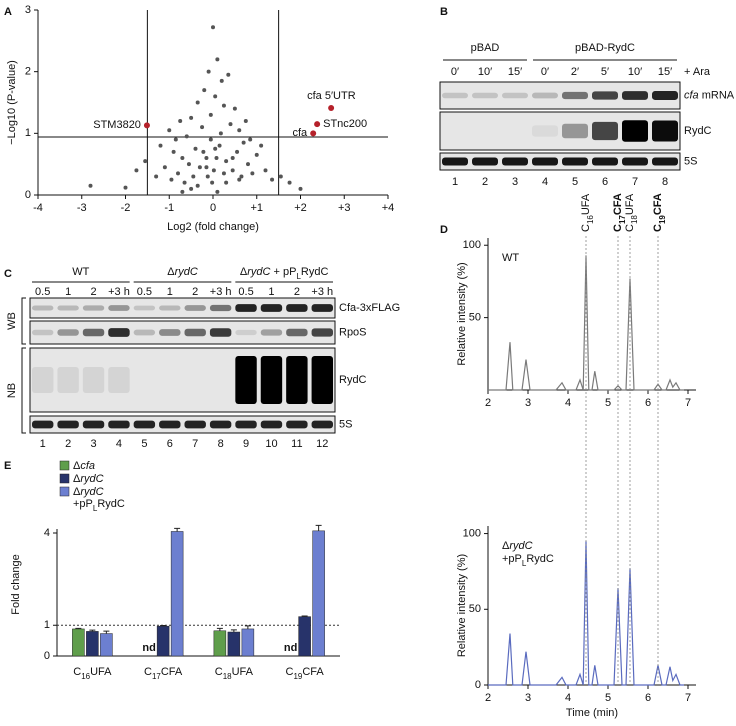  Describe the element at coordinates (85, 676) in the screenshot. I see `text-segment: 16` at that location.